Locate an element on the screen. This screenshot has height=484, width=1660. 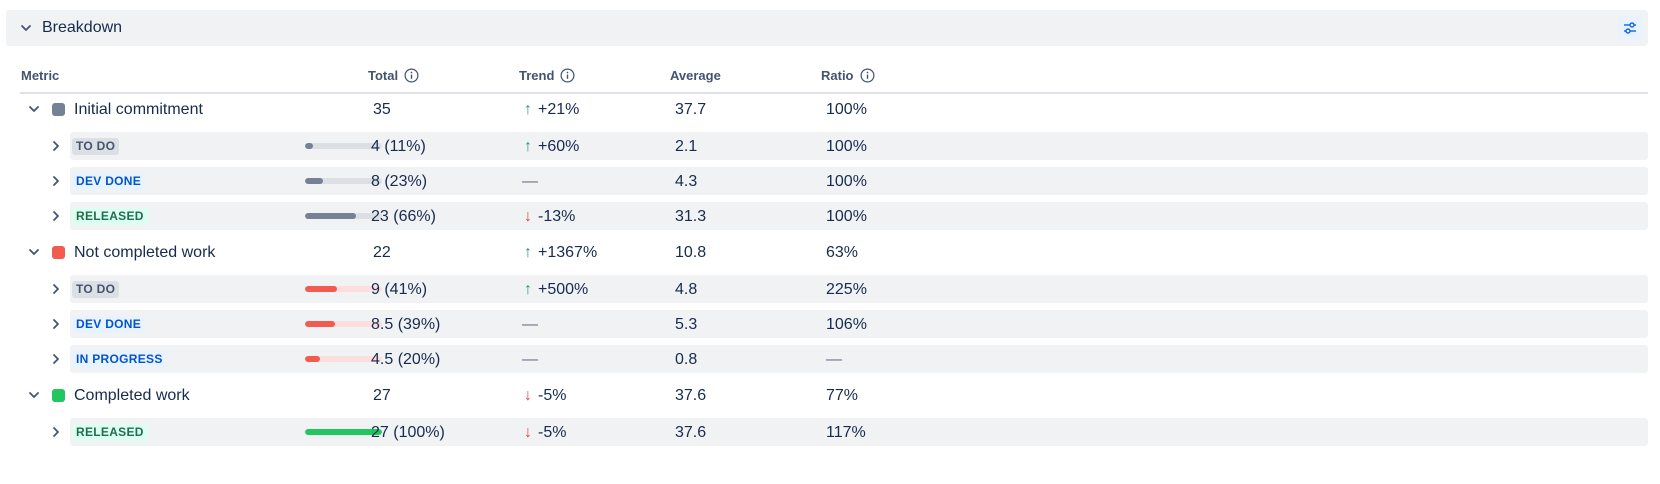
trend-value: +500% is located at coordinates (563, 289).